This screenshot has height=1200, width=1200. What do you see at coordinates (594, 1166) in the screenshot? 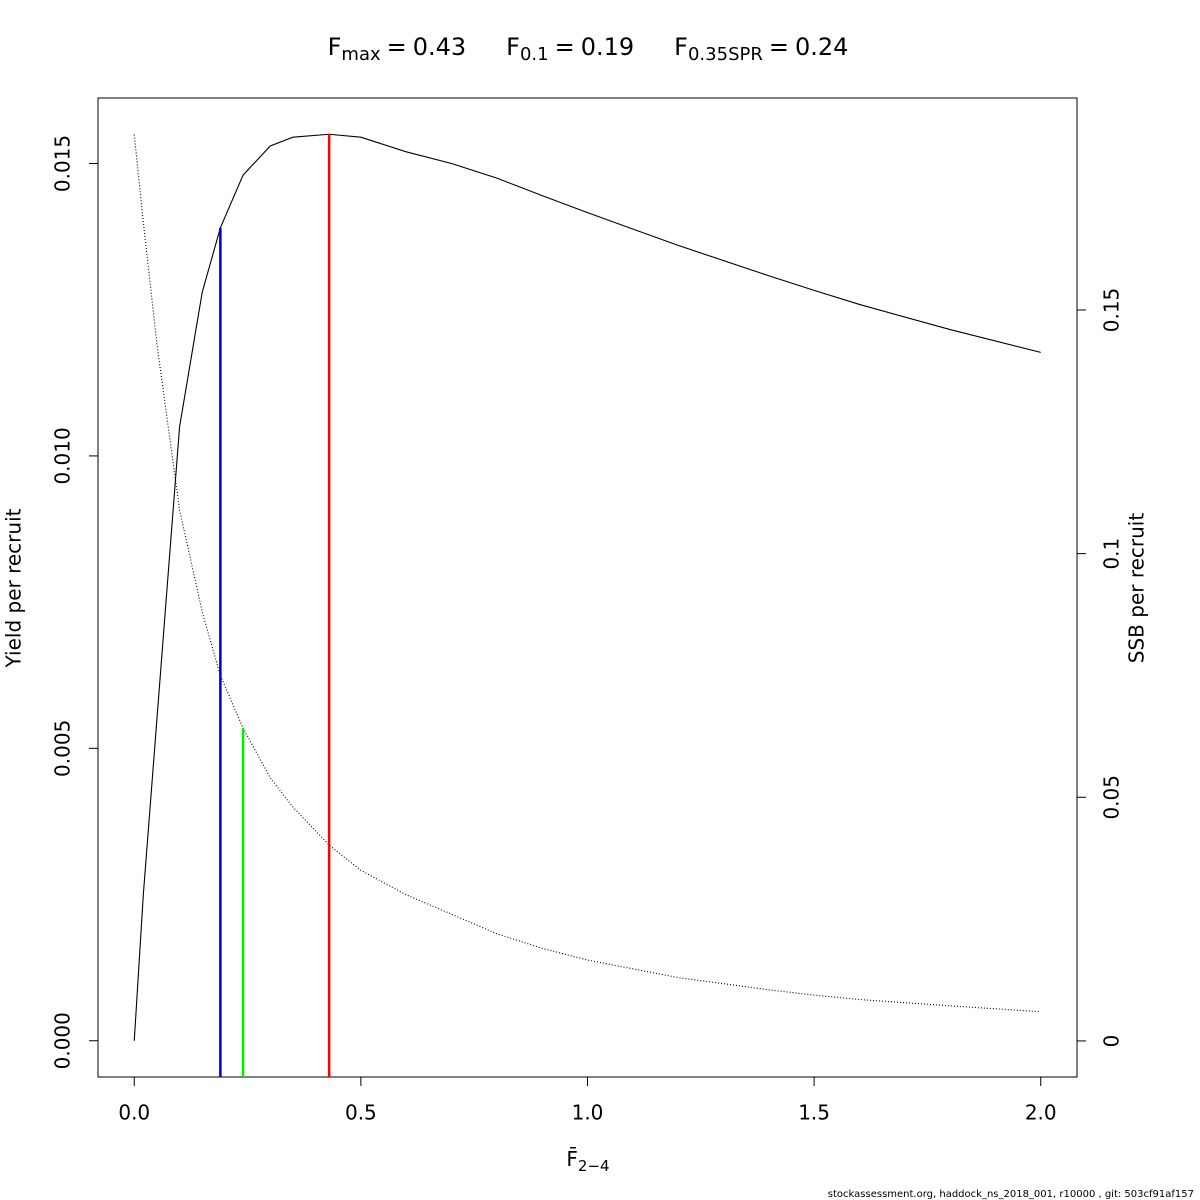
I see `x-label-subscript: 2−4` at bounding box center [594, 1166].